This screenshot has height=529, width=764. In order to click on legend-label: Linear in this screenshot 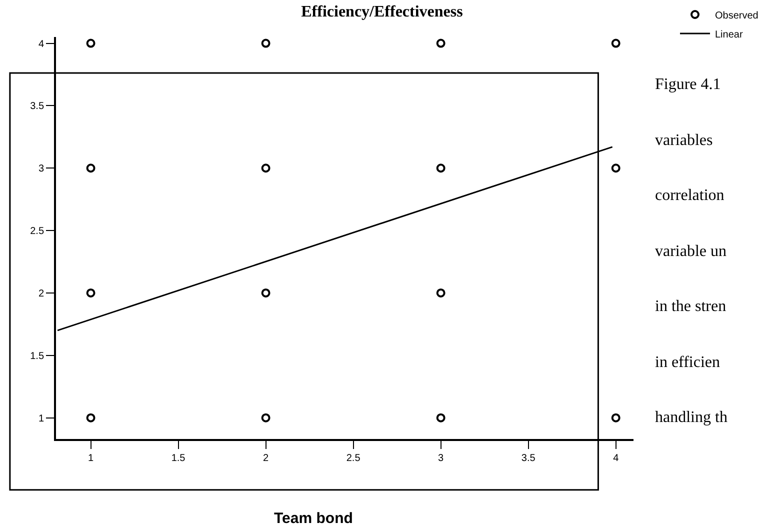, I will do `click(729, 34)`.